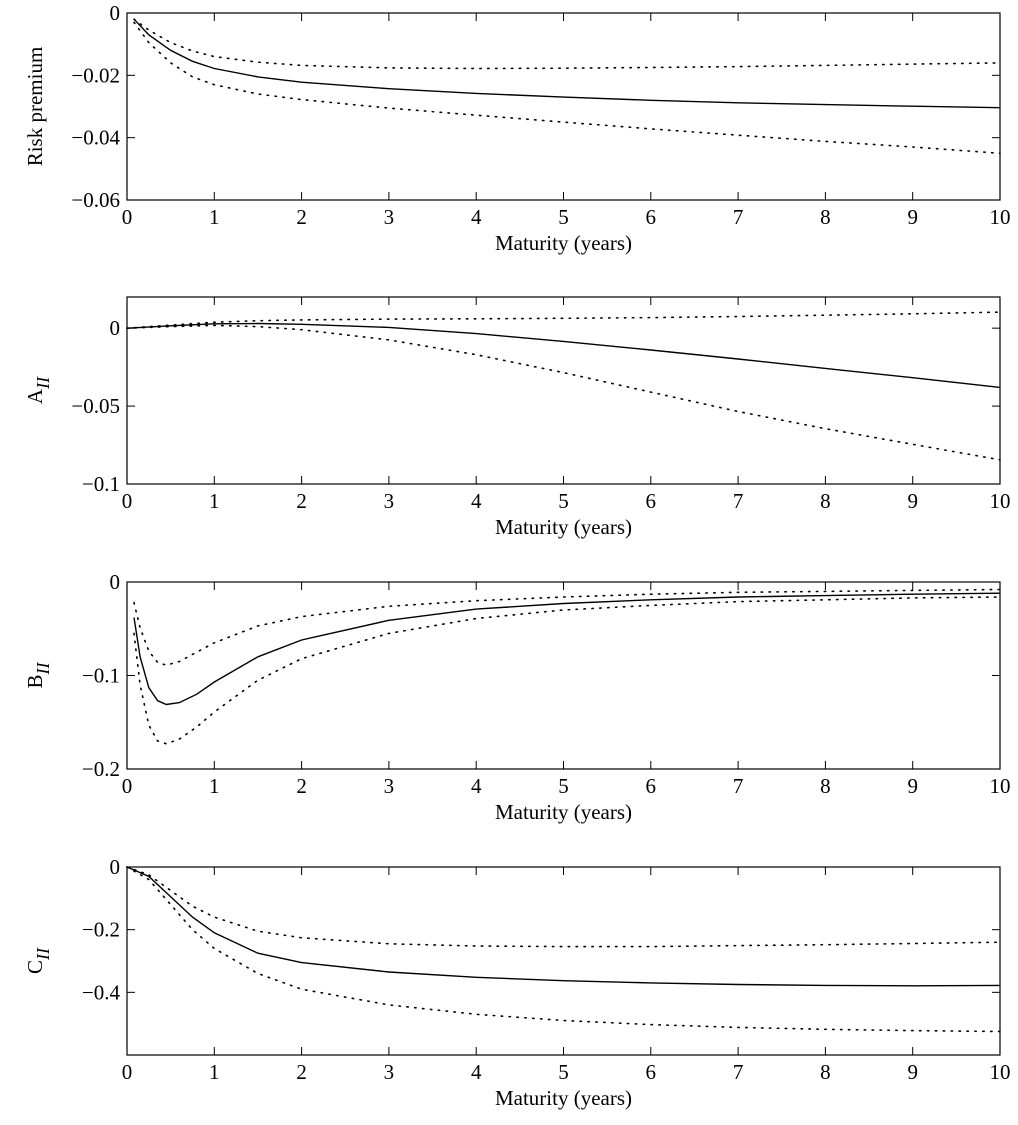 Image resolution: width=1018 pixels, height=1125 pixels. I want to click on y-axis-label: Risk premium, so click(35, 107).